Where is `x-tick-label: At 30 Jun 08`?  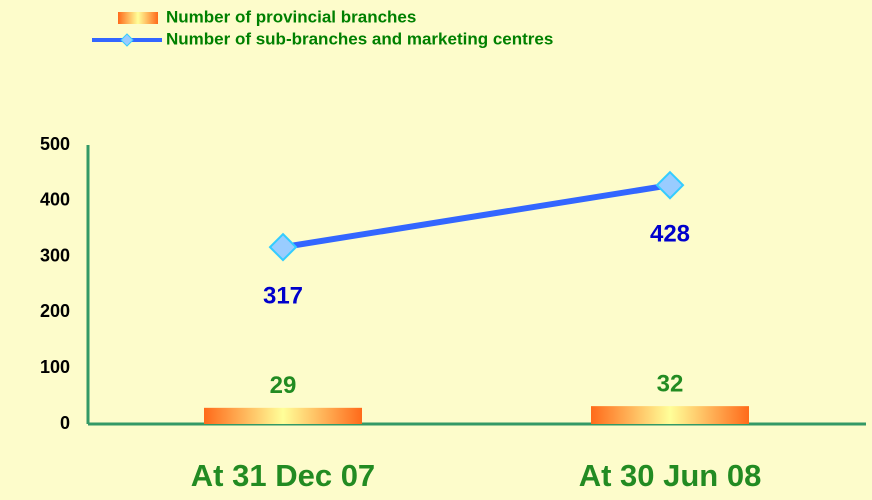
x-tick-label: At 30 Jun 08 is located at coordinates (670, 475).